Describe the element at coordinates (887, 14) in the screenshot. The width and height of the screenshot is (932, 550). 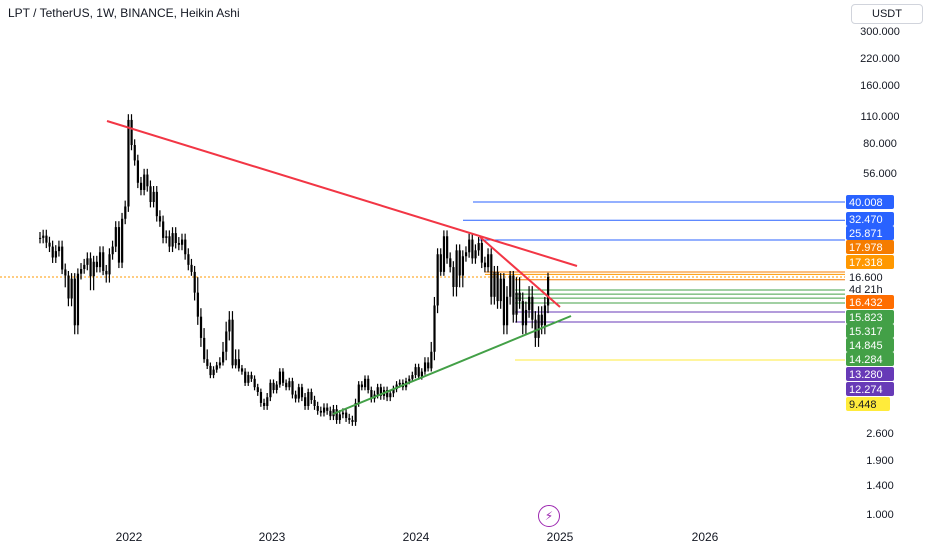
I see `currency-selector: USDT` at that location.